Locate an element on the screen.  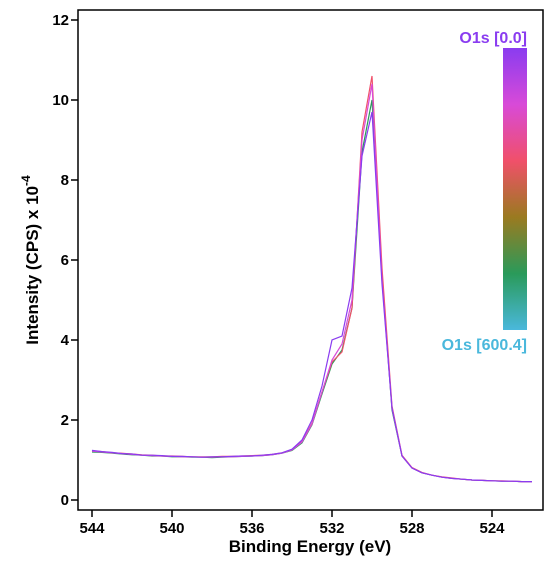
y-tick-label: 8 is located at coordinates (65, 180).